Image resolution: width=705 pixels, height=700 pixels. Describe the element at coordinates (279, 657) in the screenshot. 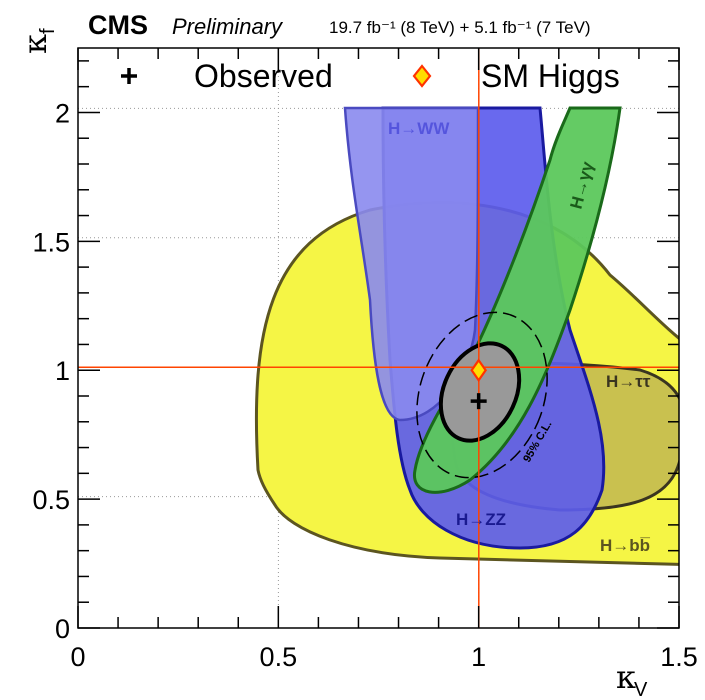

I see `x-tick-label: 0.5` at that location.